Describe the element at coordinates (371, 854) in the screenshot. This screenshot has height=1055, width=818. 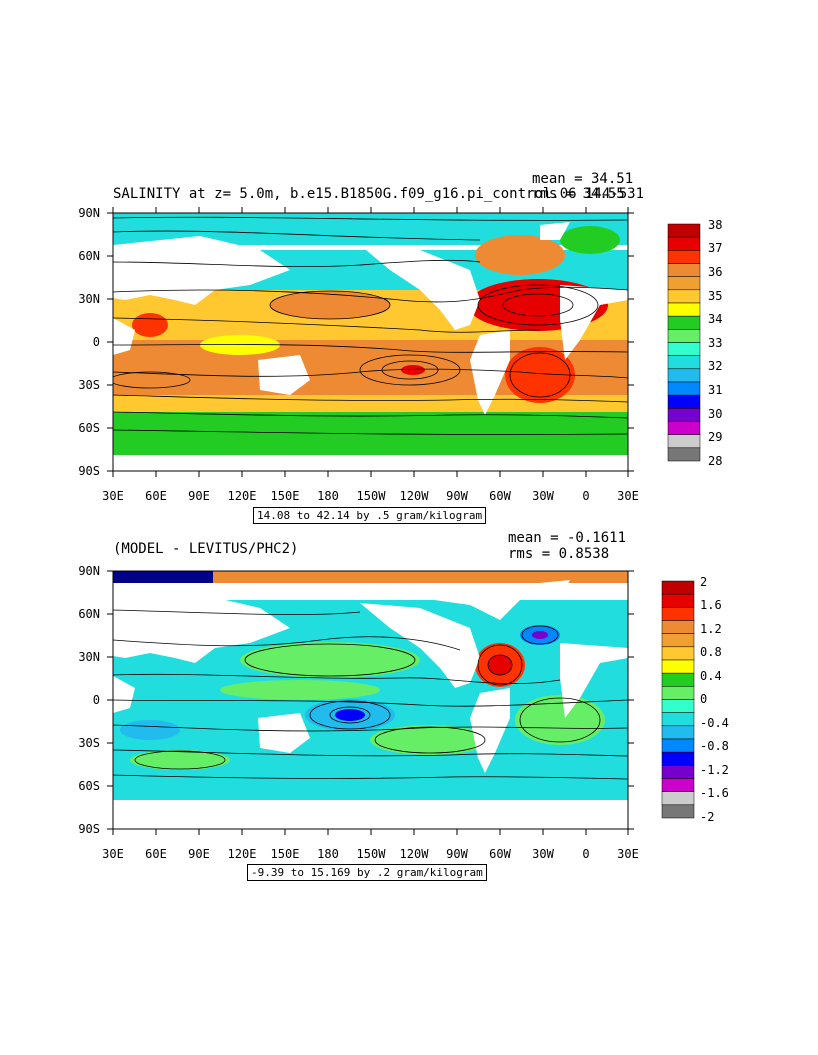
I see `lon-label: 150W` at that location.